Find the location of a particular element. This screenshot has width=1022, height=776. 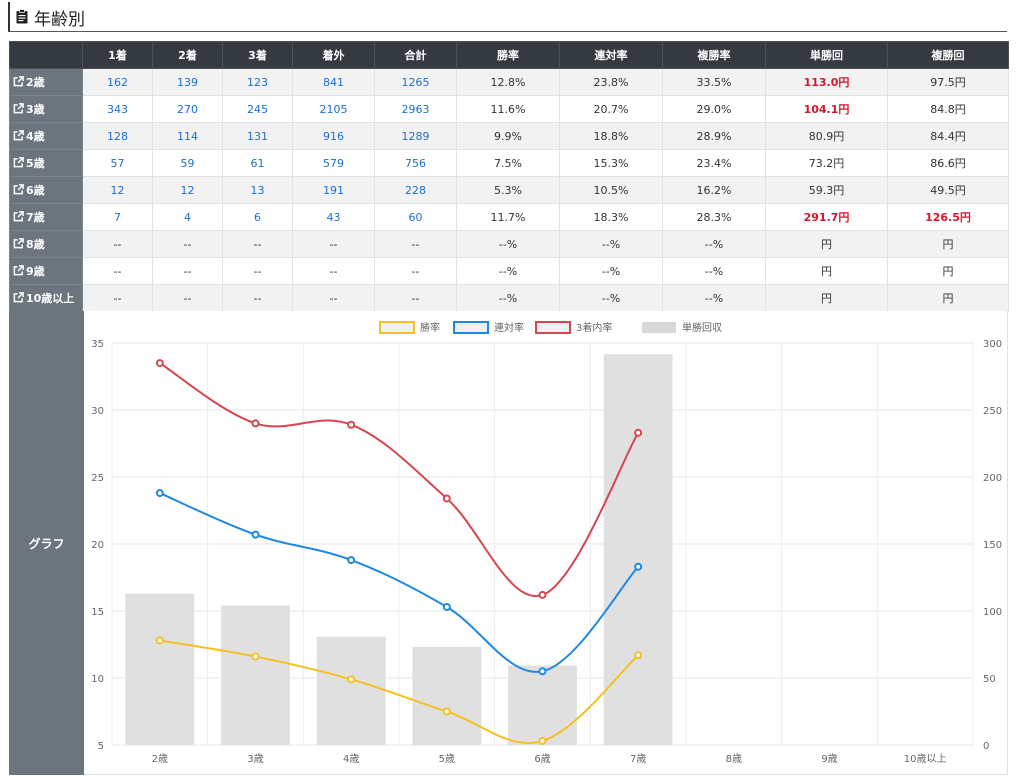

table-cell-c1: 57 is located at coordinates (117, 163).